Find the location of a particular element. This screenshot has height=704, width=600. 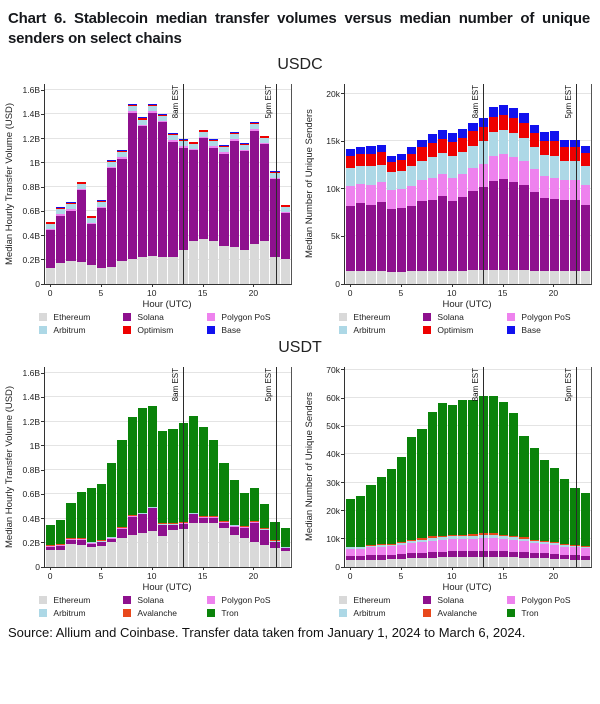

x-tick-label: 10 is located at coordinates (152, 575).